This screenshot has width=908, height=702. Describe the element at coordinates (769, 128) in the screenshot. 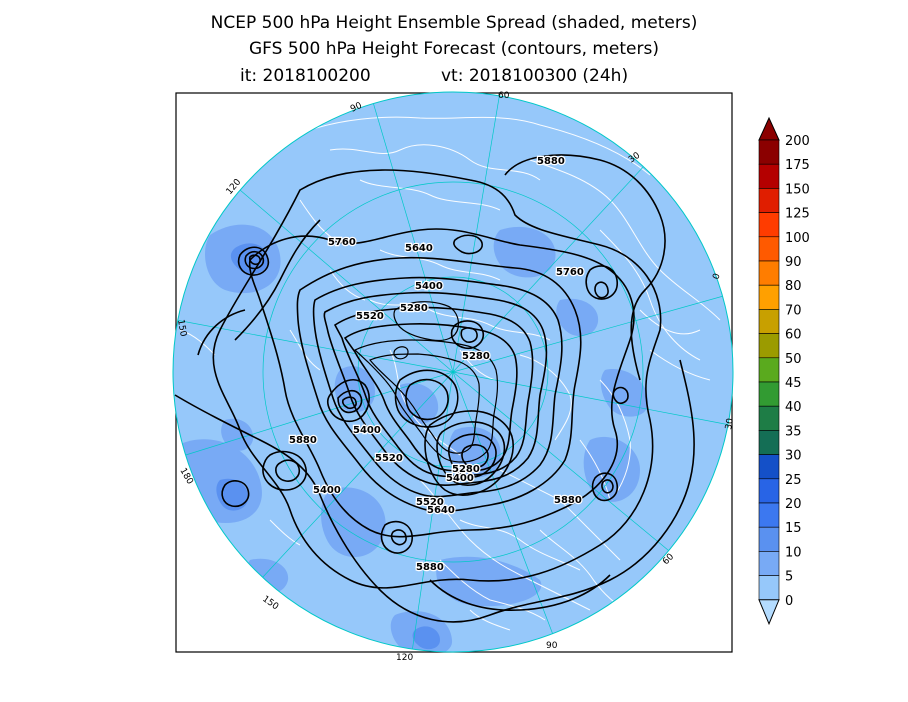

I see `colorbar-max-arrow` at that location.